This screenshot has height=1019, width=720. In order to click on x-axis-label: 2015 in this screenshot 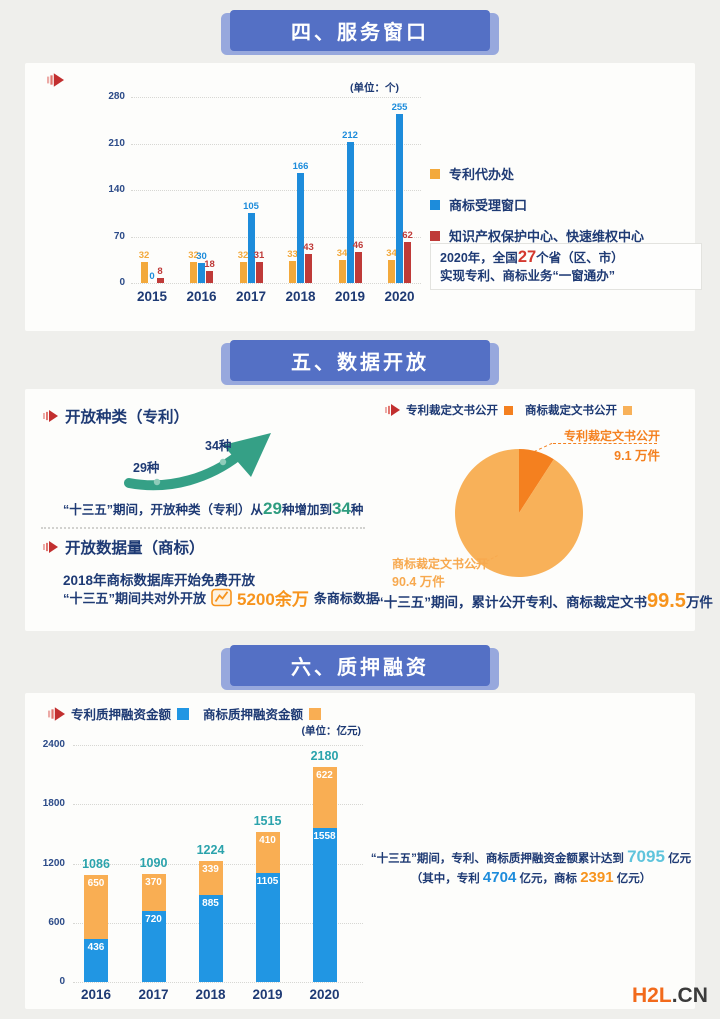, I will do `click(152, 296)`.